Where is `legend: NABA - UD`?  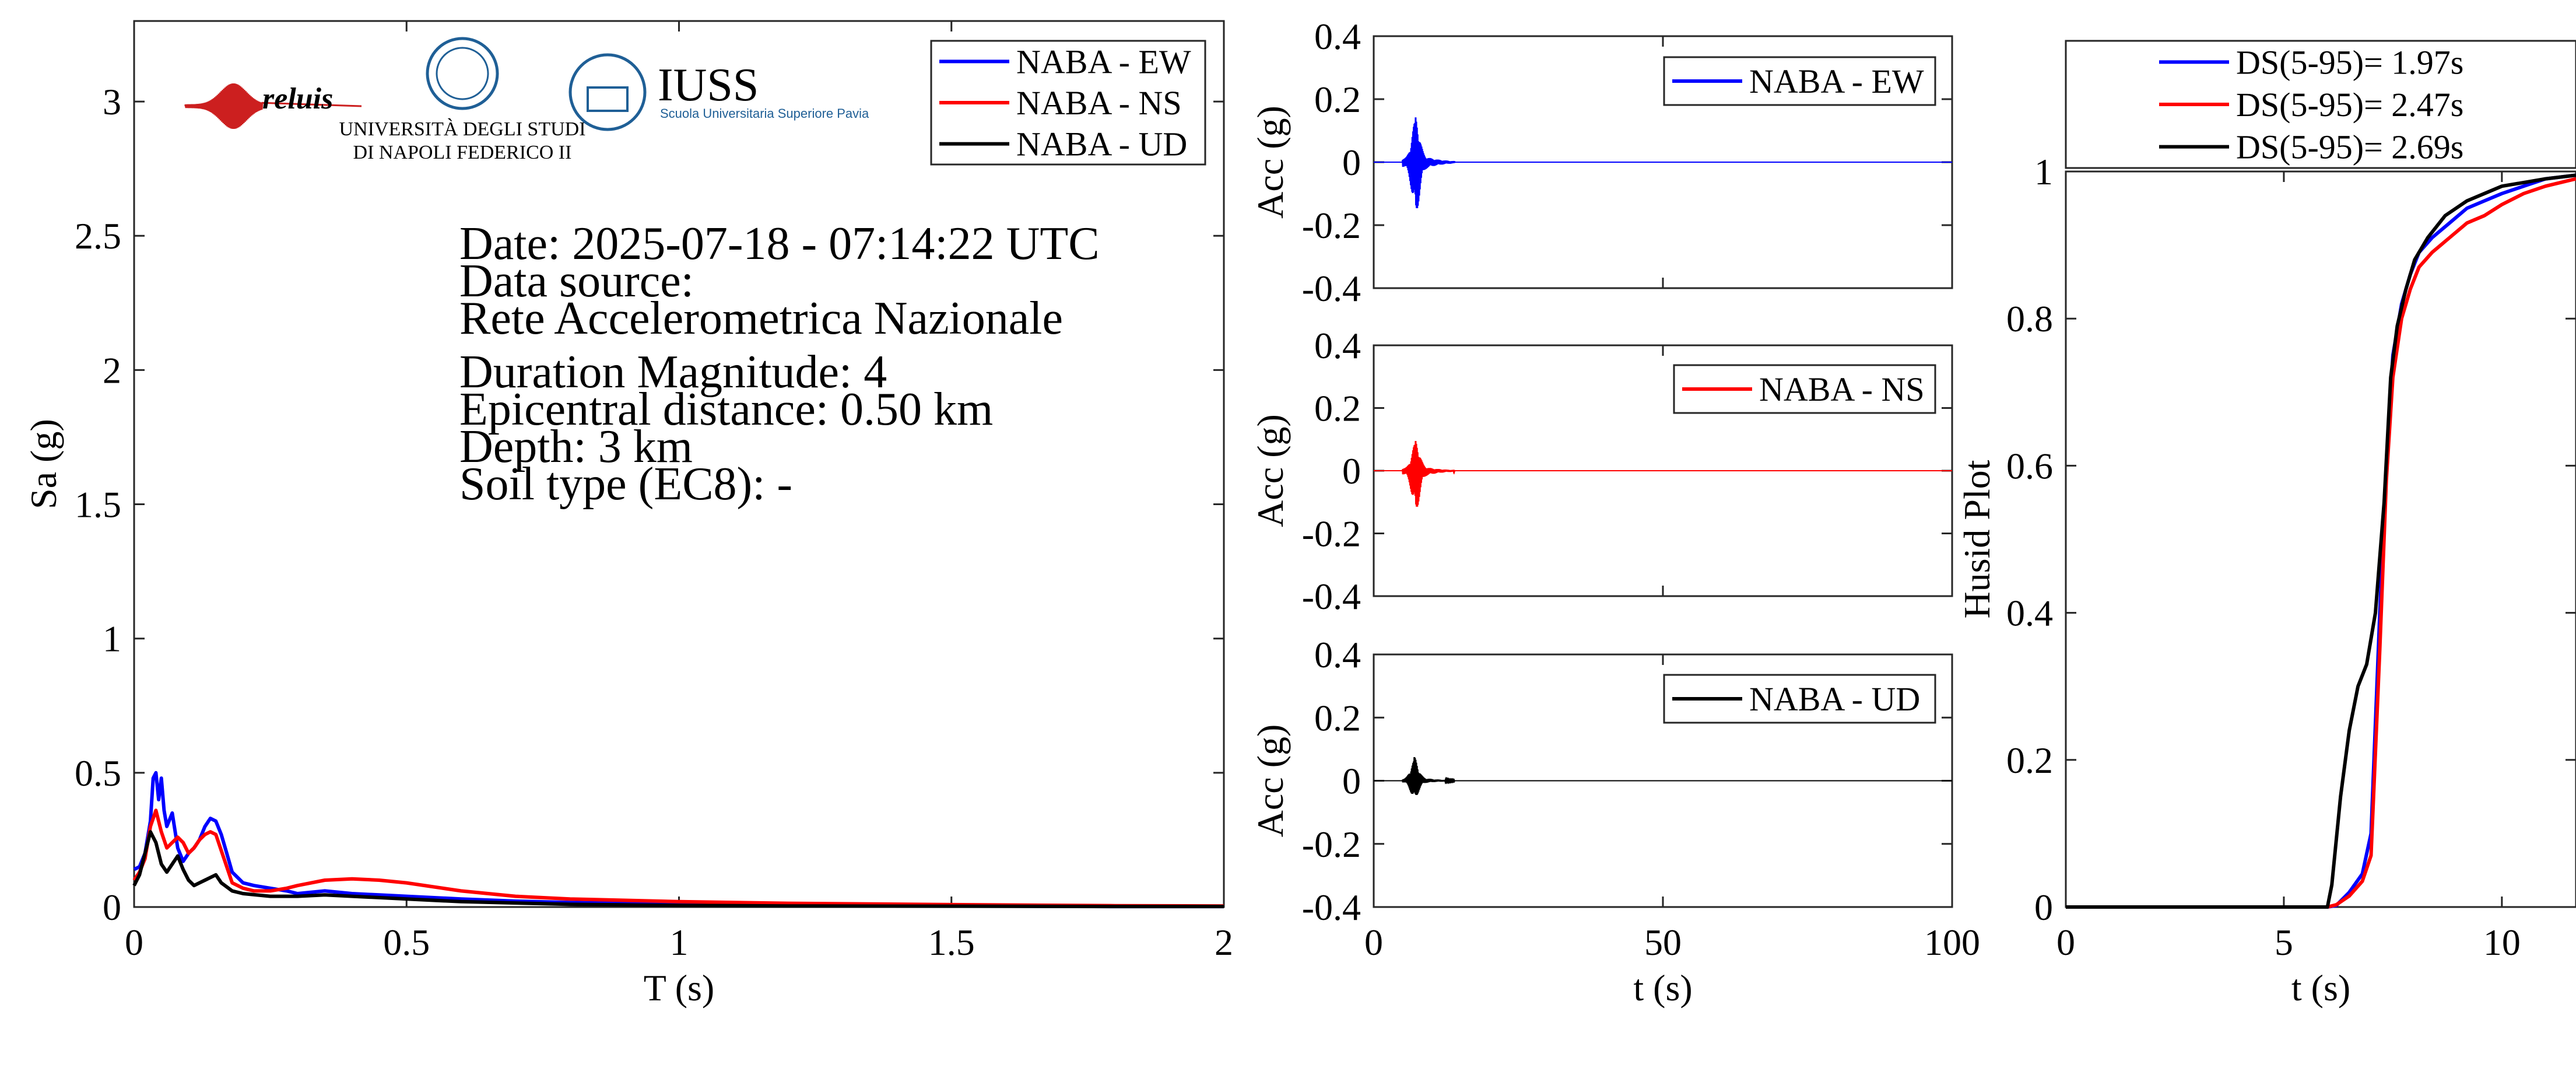
legend: NABA - UD is located at coordinates (1799, 699).